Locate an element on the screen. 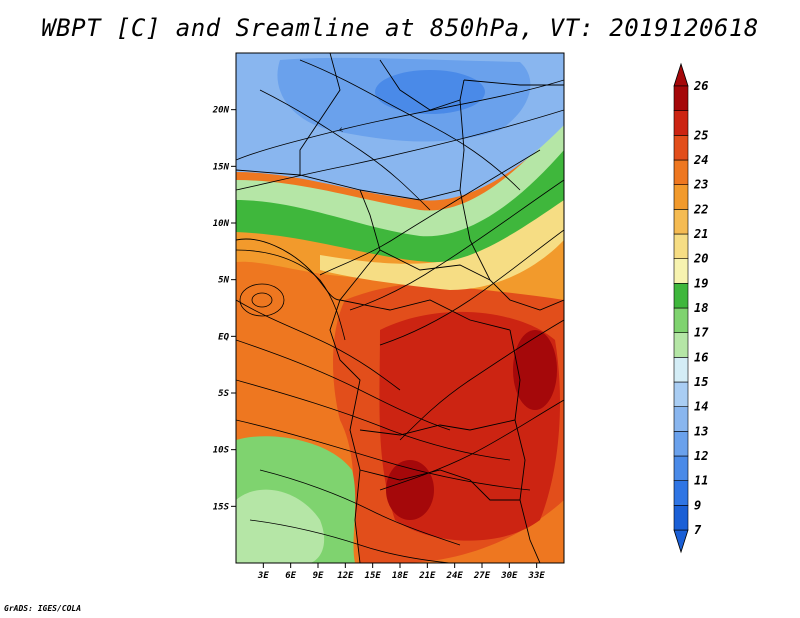 Image resolution: width=800 pixels, height=618 pixels. colorbar-label: 17 is located at coordinates (701, 333).